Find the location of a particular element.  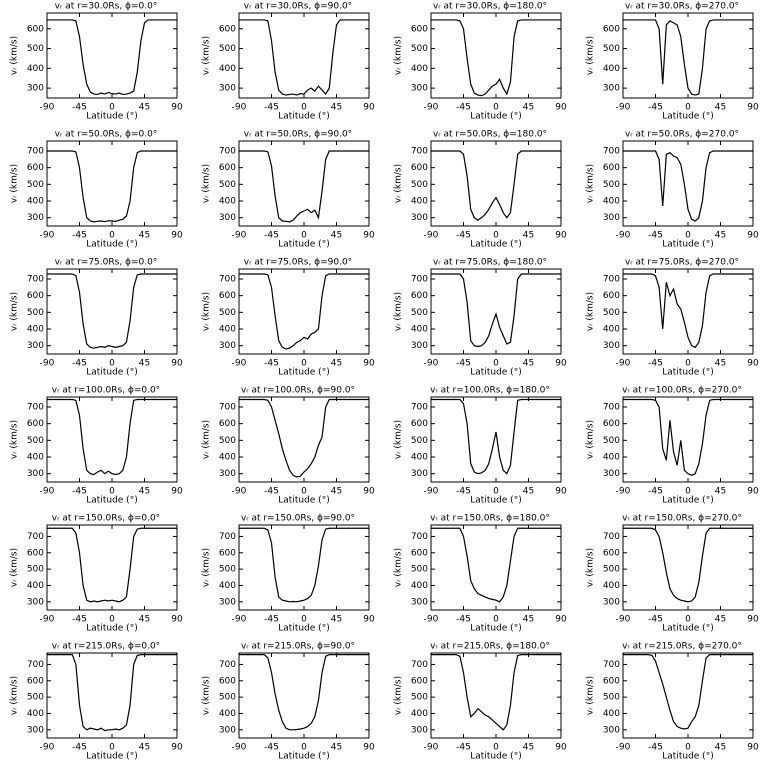

panel-title: vᵣ at r=75.0Rs, ϕ=180.0° is located at coordinates (490, 263).